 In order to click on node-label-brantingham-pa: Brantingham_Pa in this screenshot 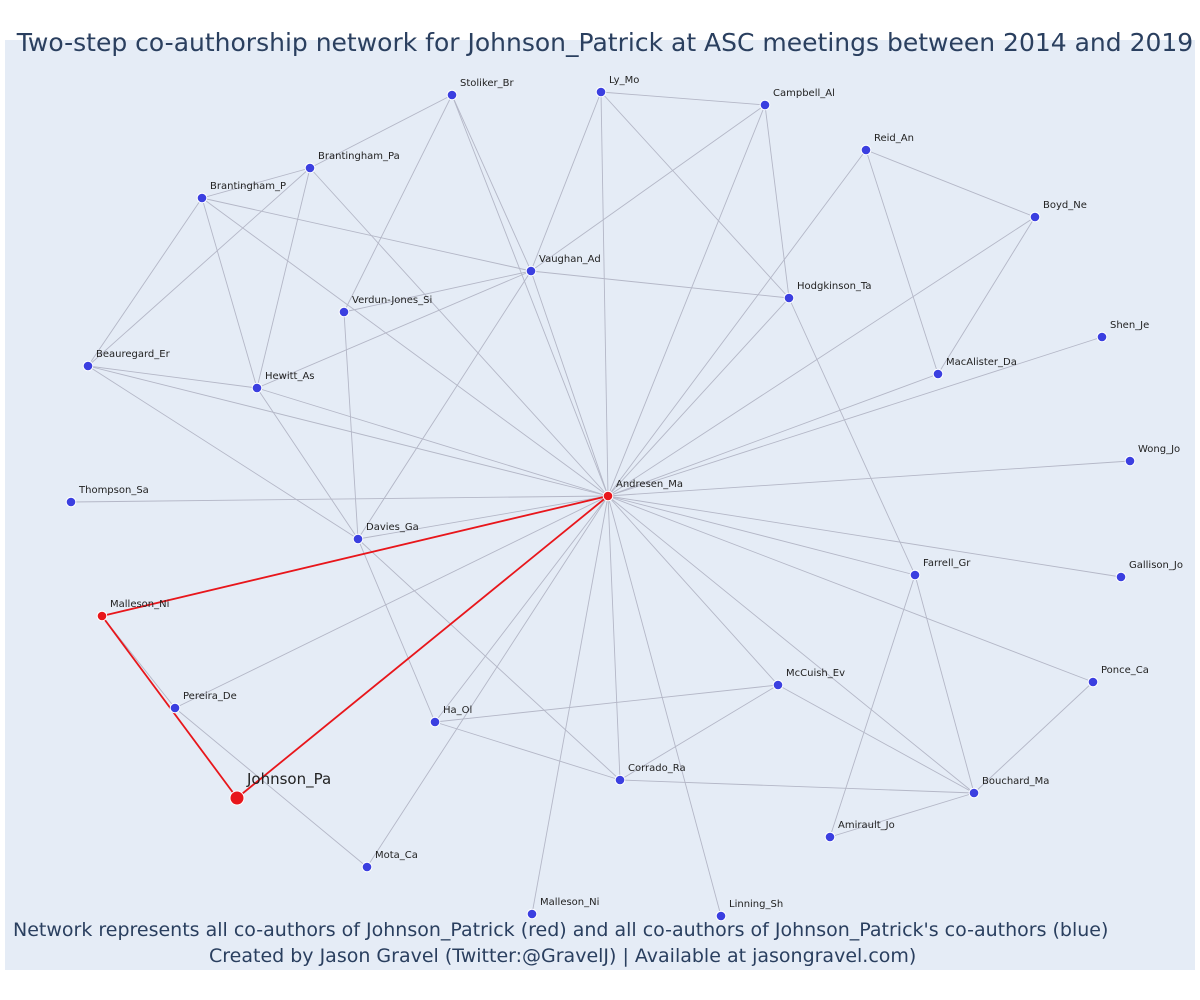, I will do `click(359, 156)`.